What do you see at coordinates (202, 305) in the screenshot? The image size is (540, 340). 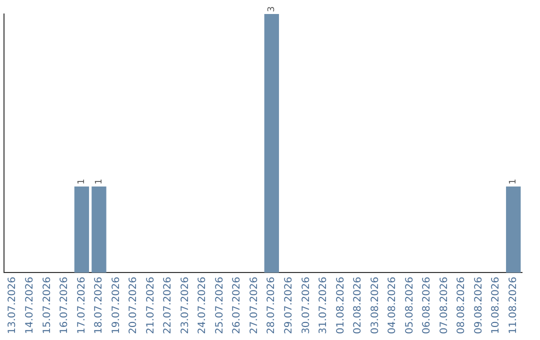 I see `x-tick-label: 24.07.2026` at bounding box center [202, 305].